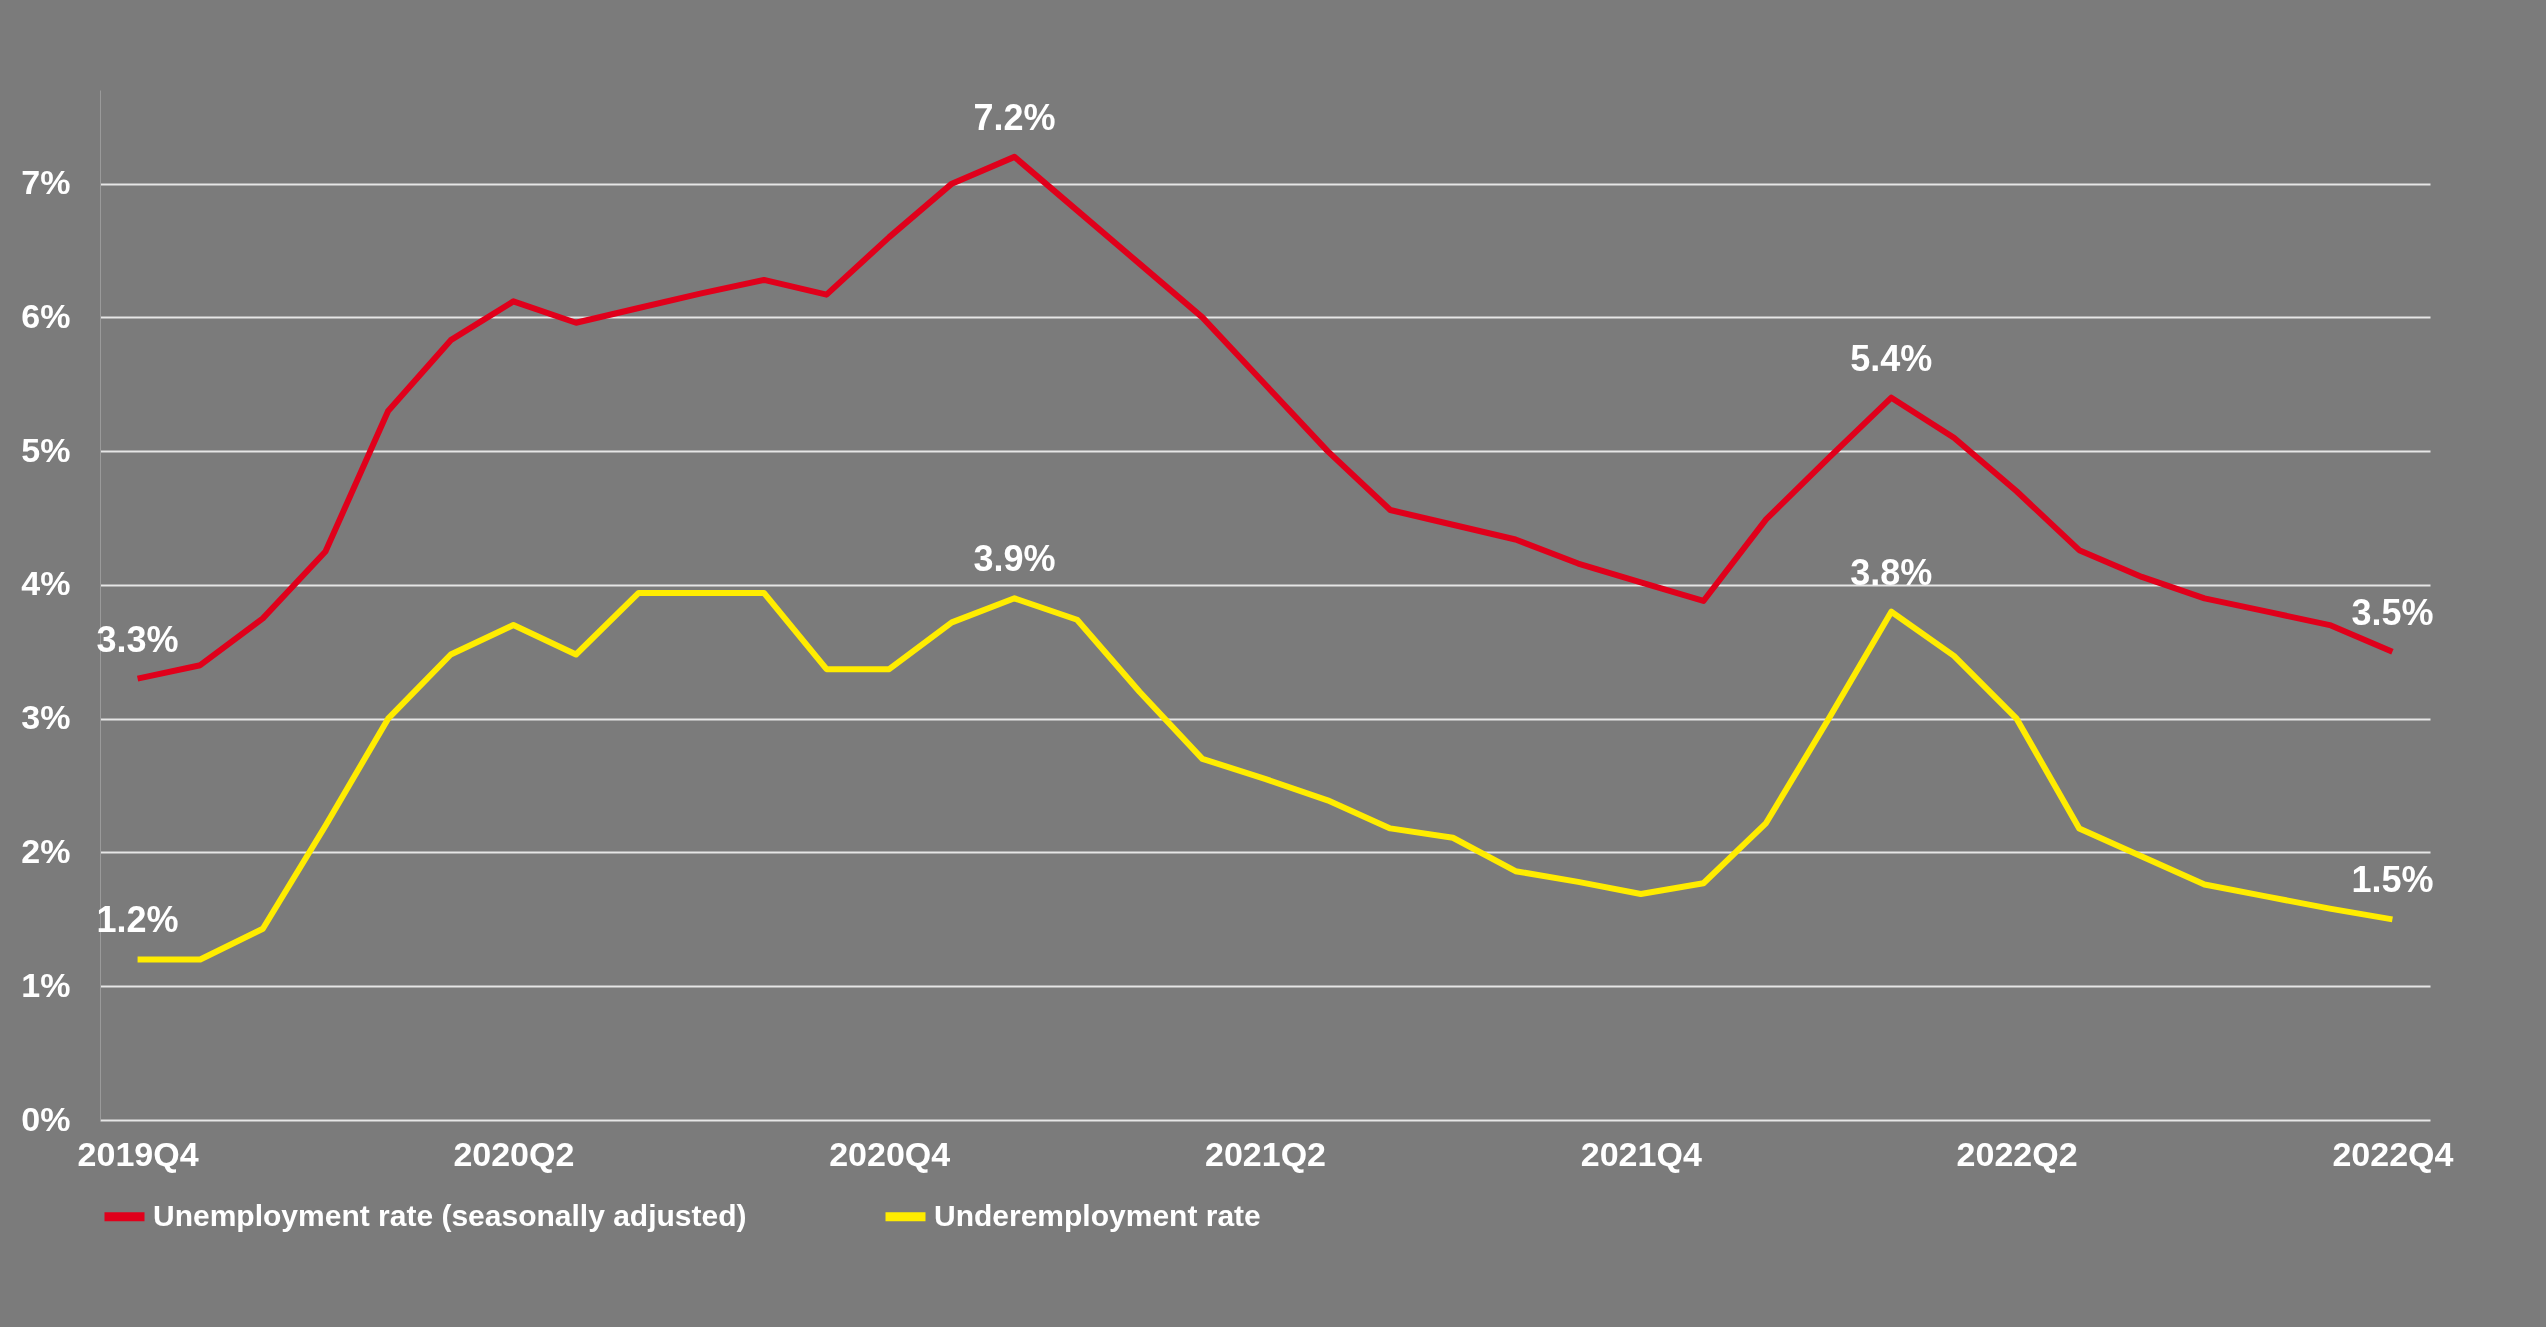 The image size is (2546, 1327). I want to click on x-tick-label: 2020Q2, so click(514, 1153).